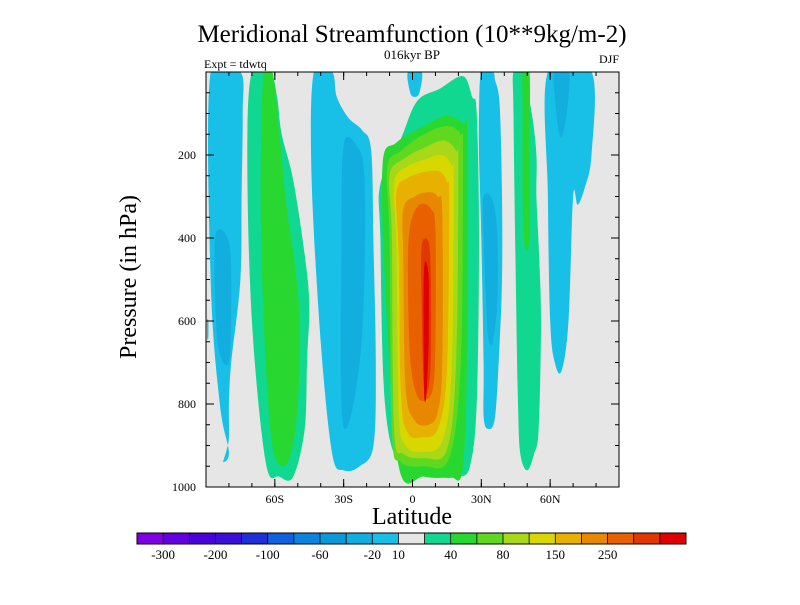 This screenshot has width=800, height=605. I want to click on contour-sh-edge-strip, so click(208, 329).